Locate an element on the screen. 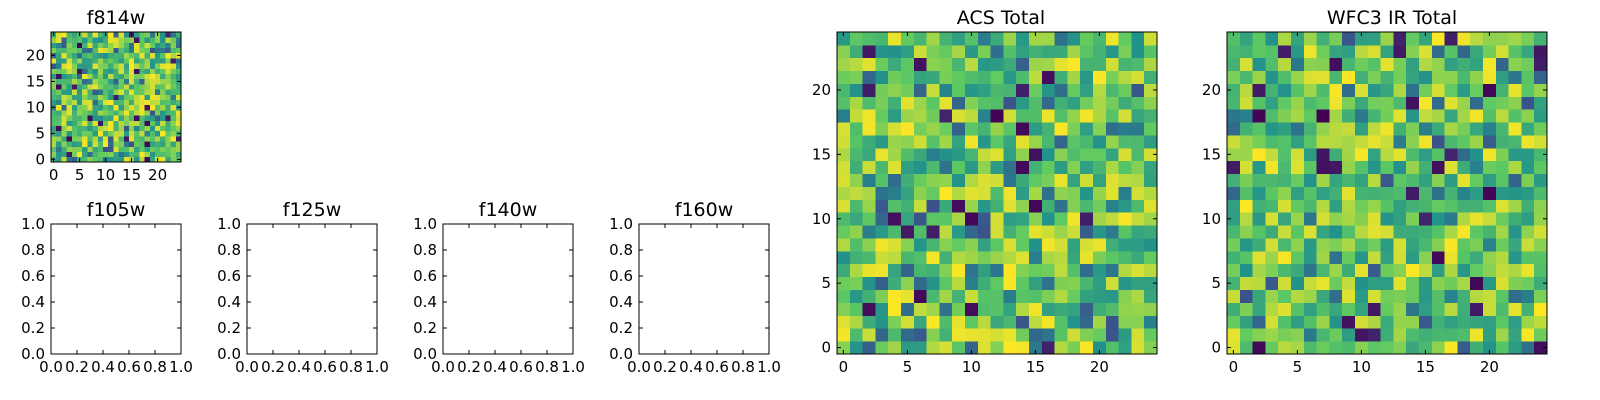  x-tick-label: 0.0 is located at coordinates (639, 367).